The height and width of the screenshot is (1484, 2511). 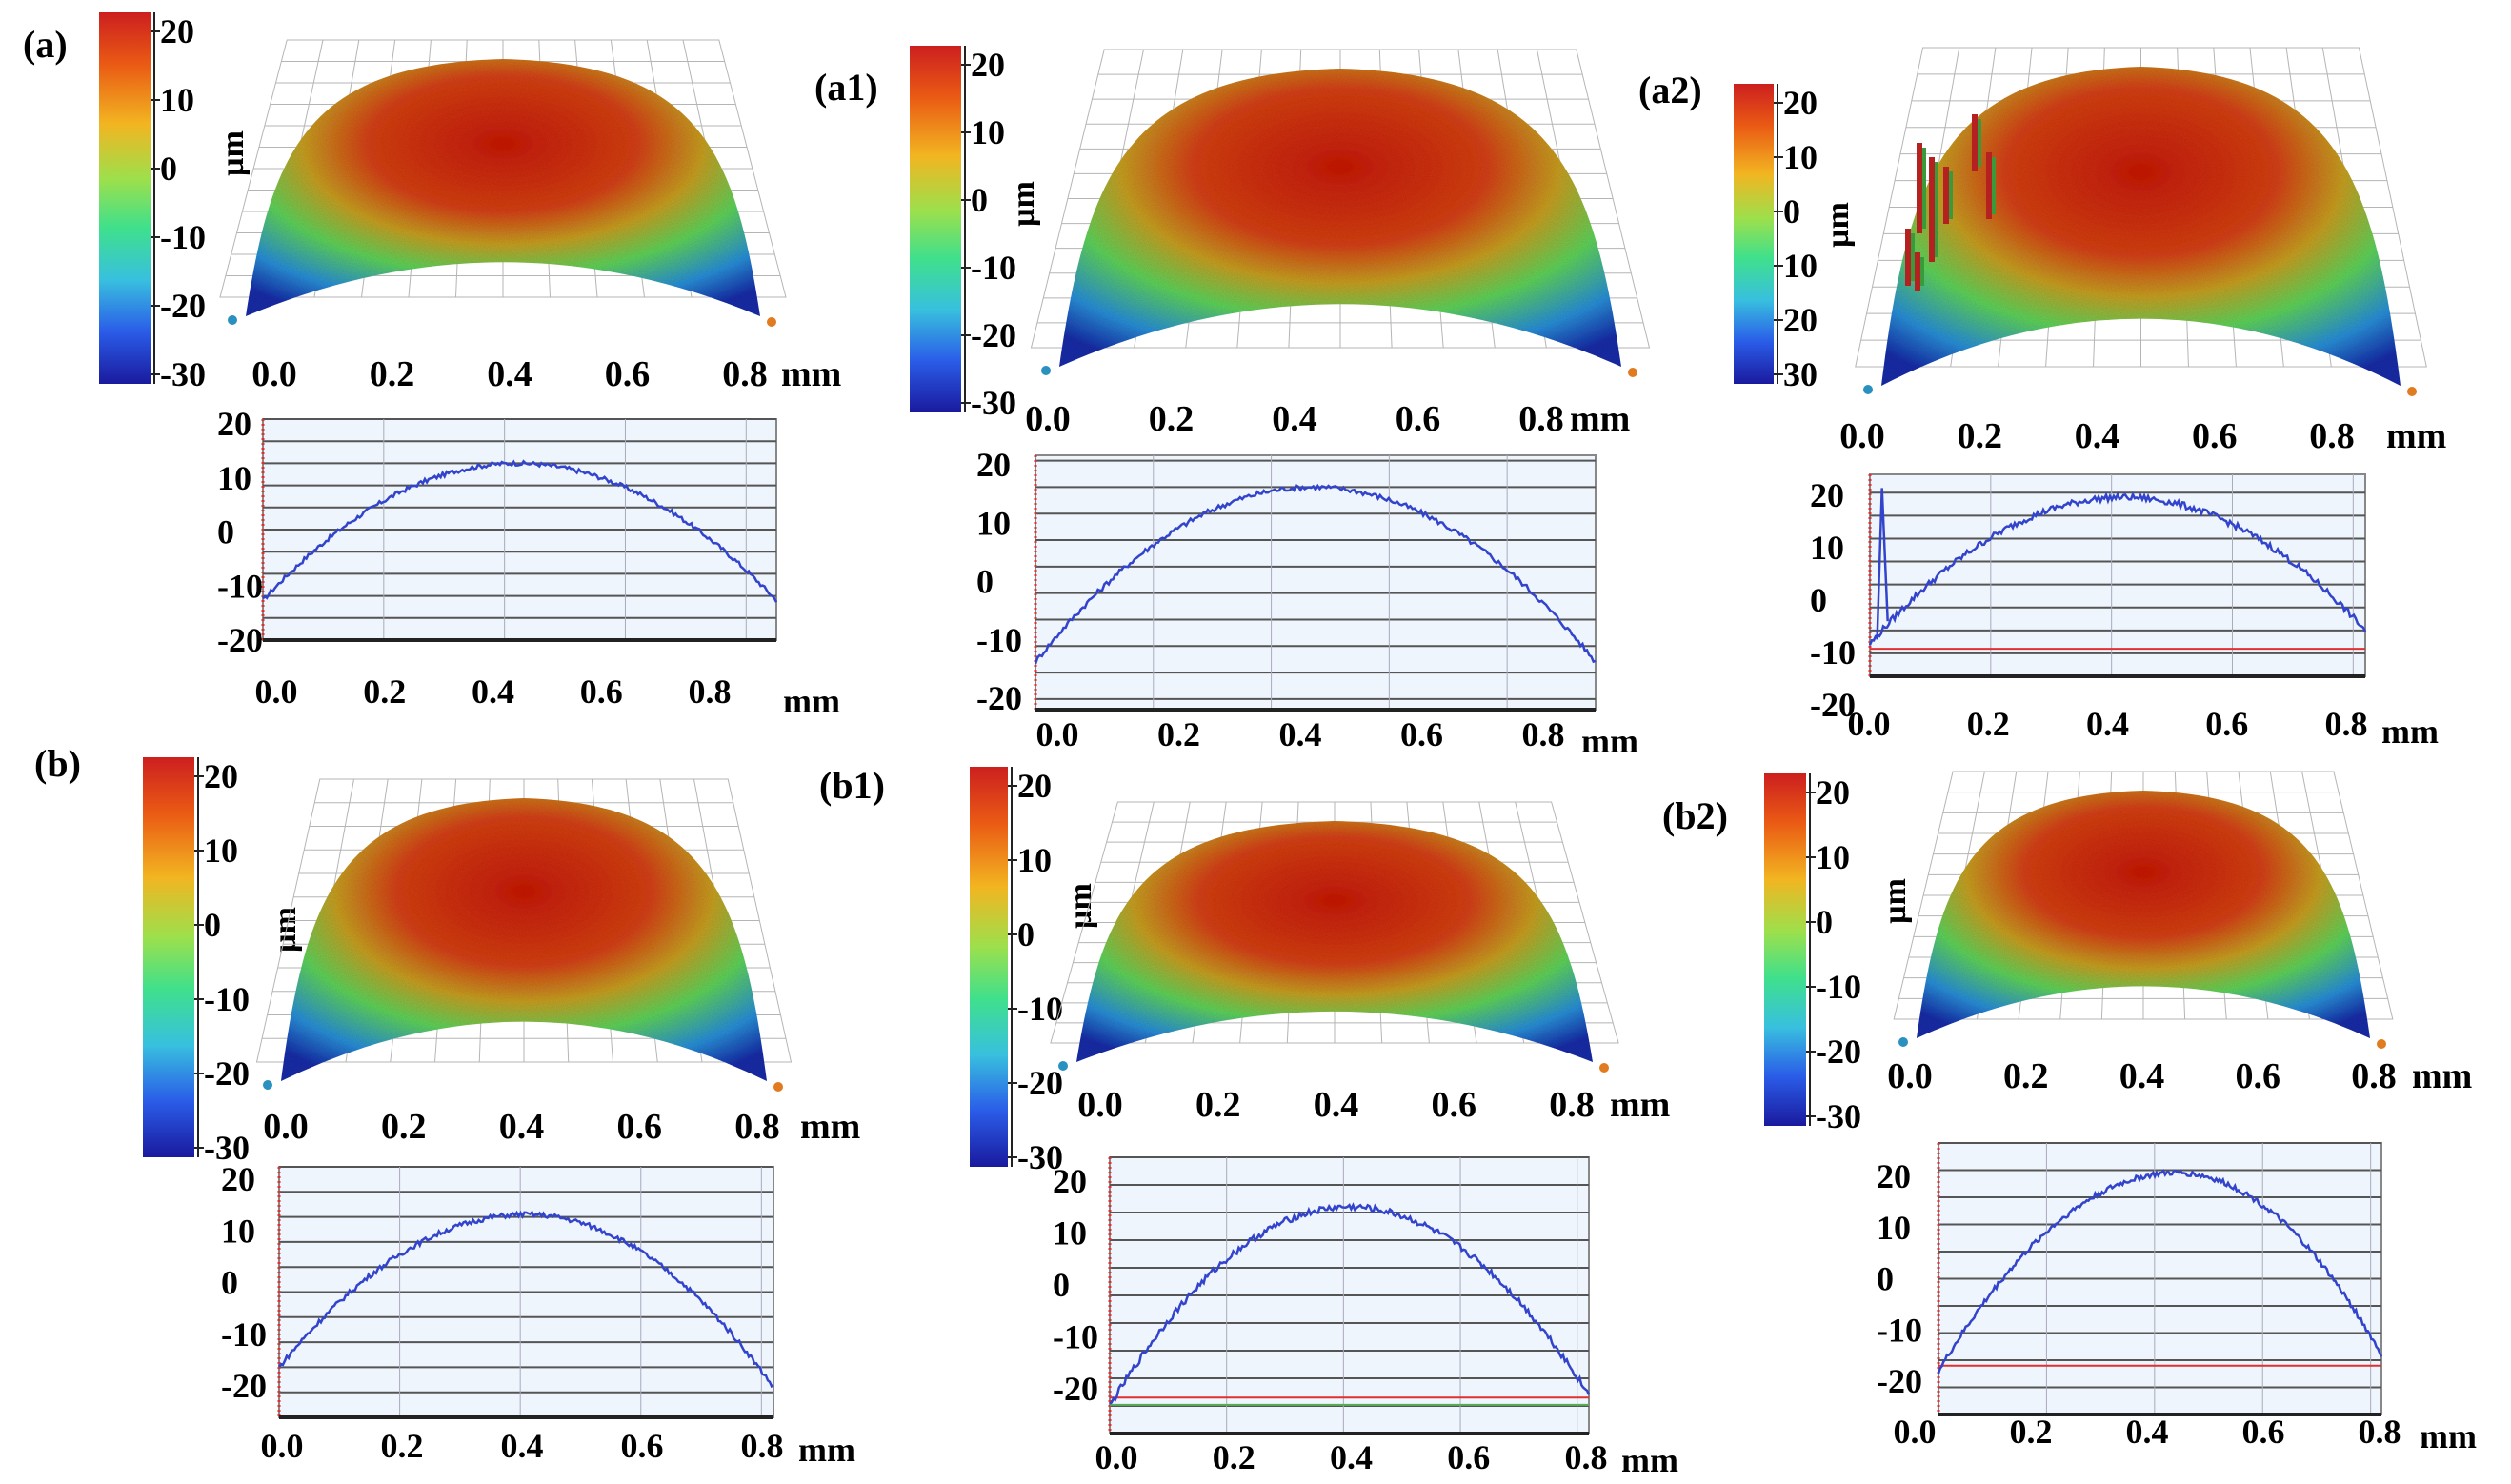 What do you see at coordinates (45, 45) in the screenshot?
I see `panel-label: (a)` at bounding box center [45, 45].